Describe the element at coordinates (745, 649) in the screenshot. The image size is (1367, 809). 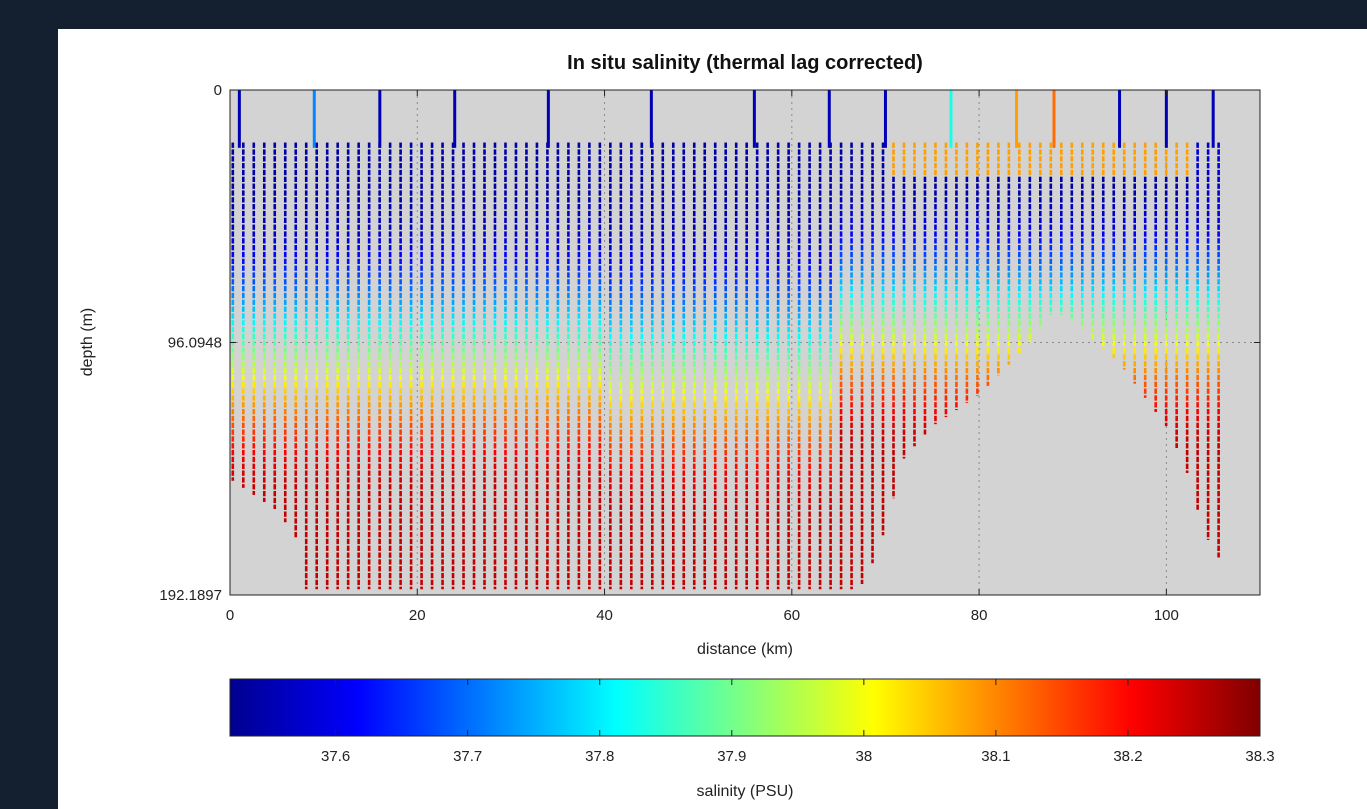
I see `x-axis-label: distance (km)` at that location.